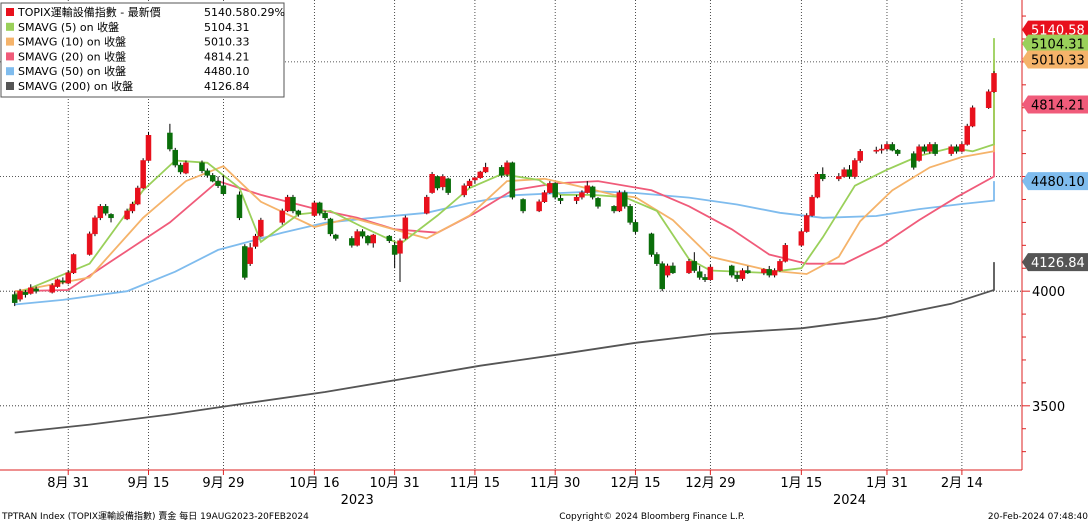 The height and width of the screenshot is (527, 1090). I want to click on legend-value: 5104.31, so click(227, 27).